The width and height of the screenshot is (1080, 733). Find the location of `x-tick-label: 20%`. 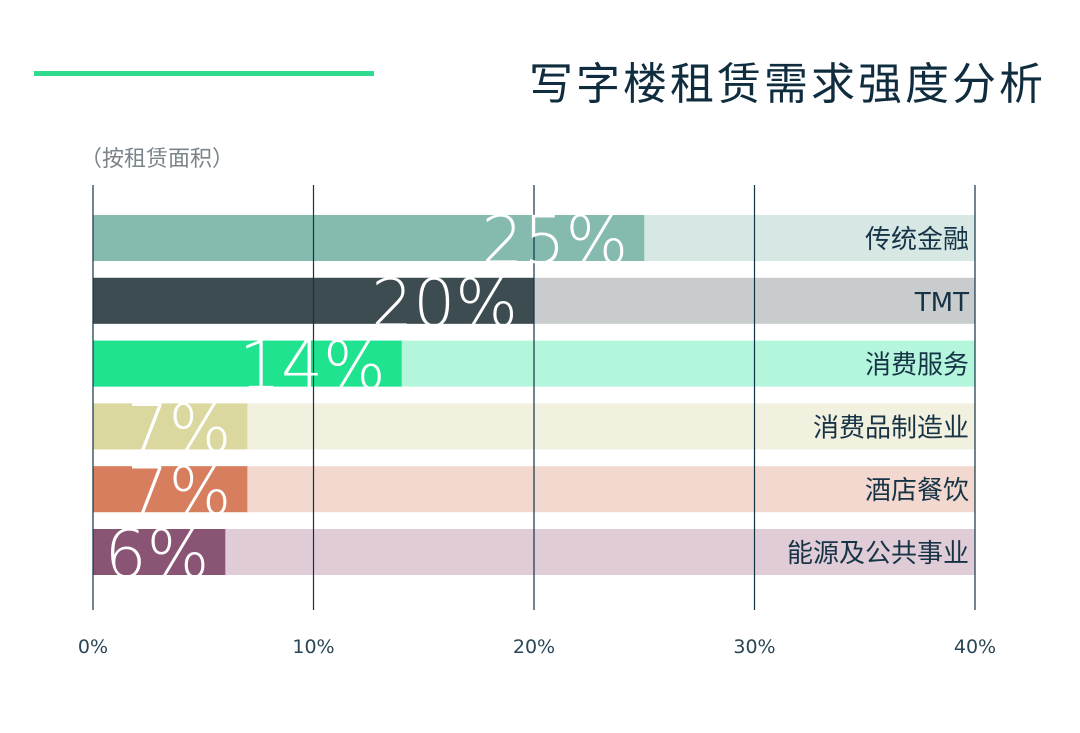

x-tick-label: 20% is located at coordinates (534, 647).